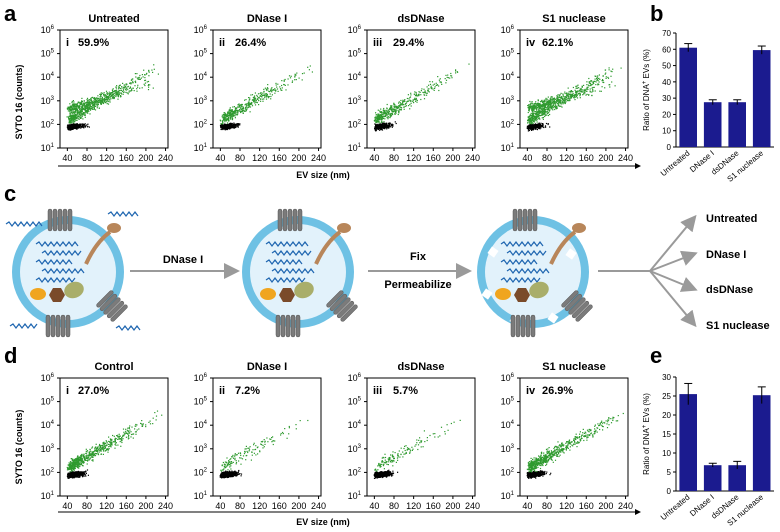 Image resolution: width=780 pixels, height=532 pixels. I want to click on bar-y-tick-label: 50, so click(666, 66).